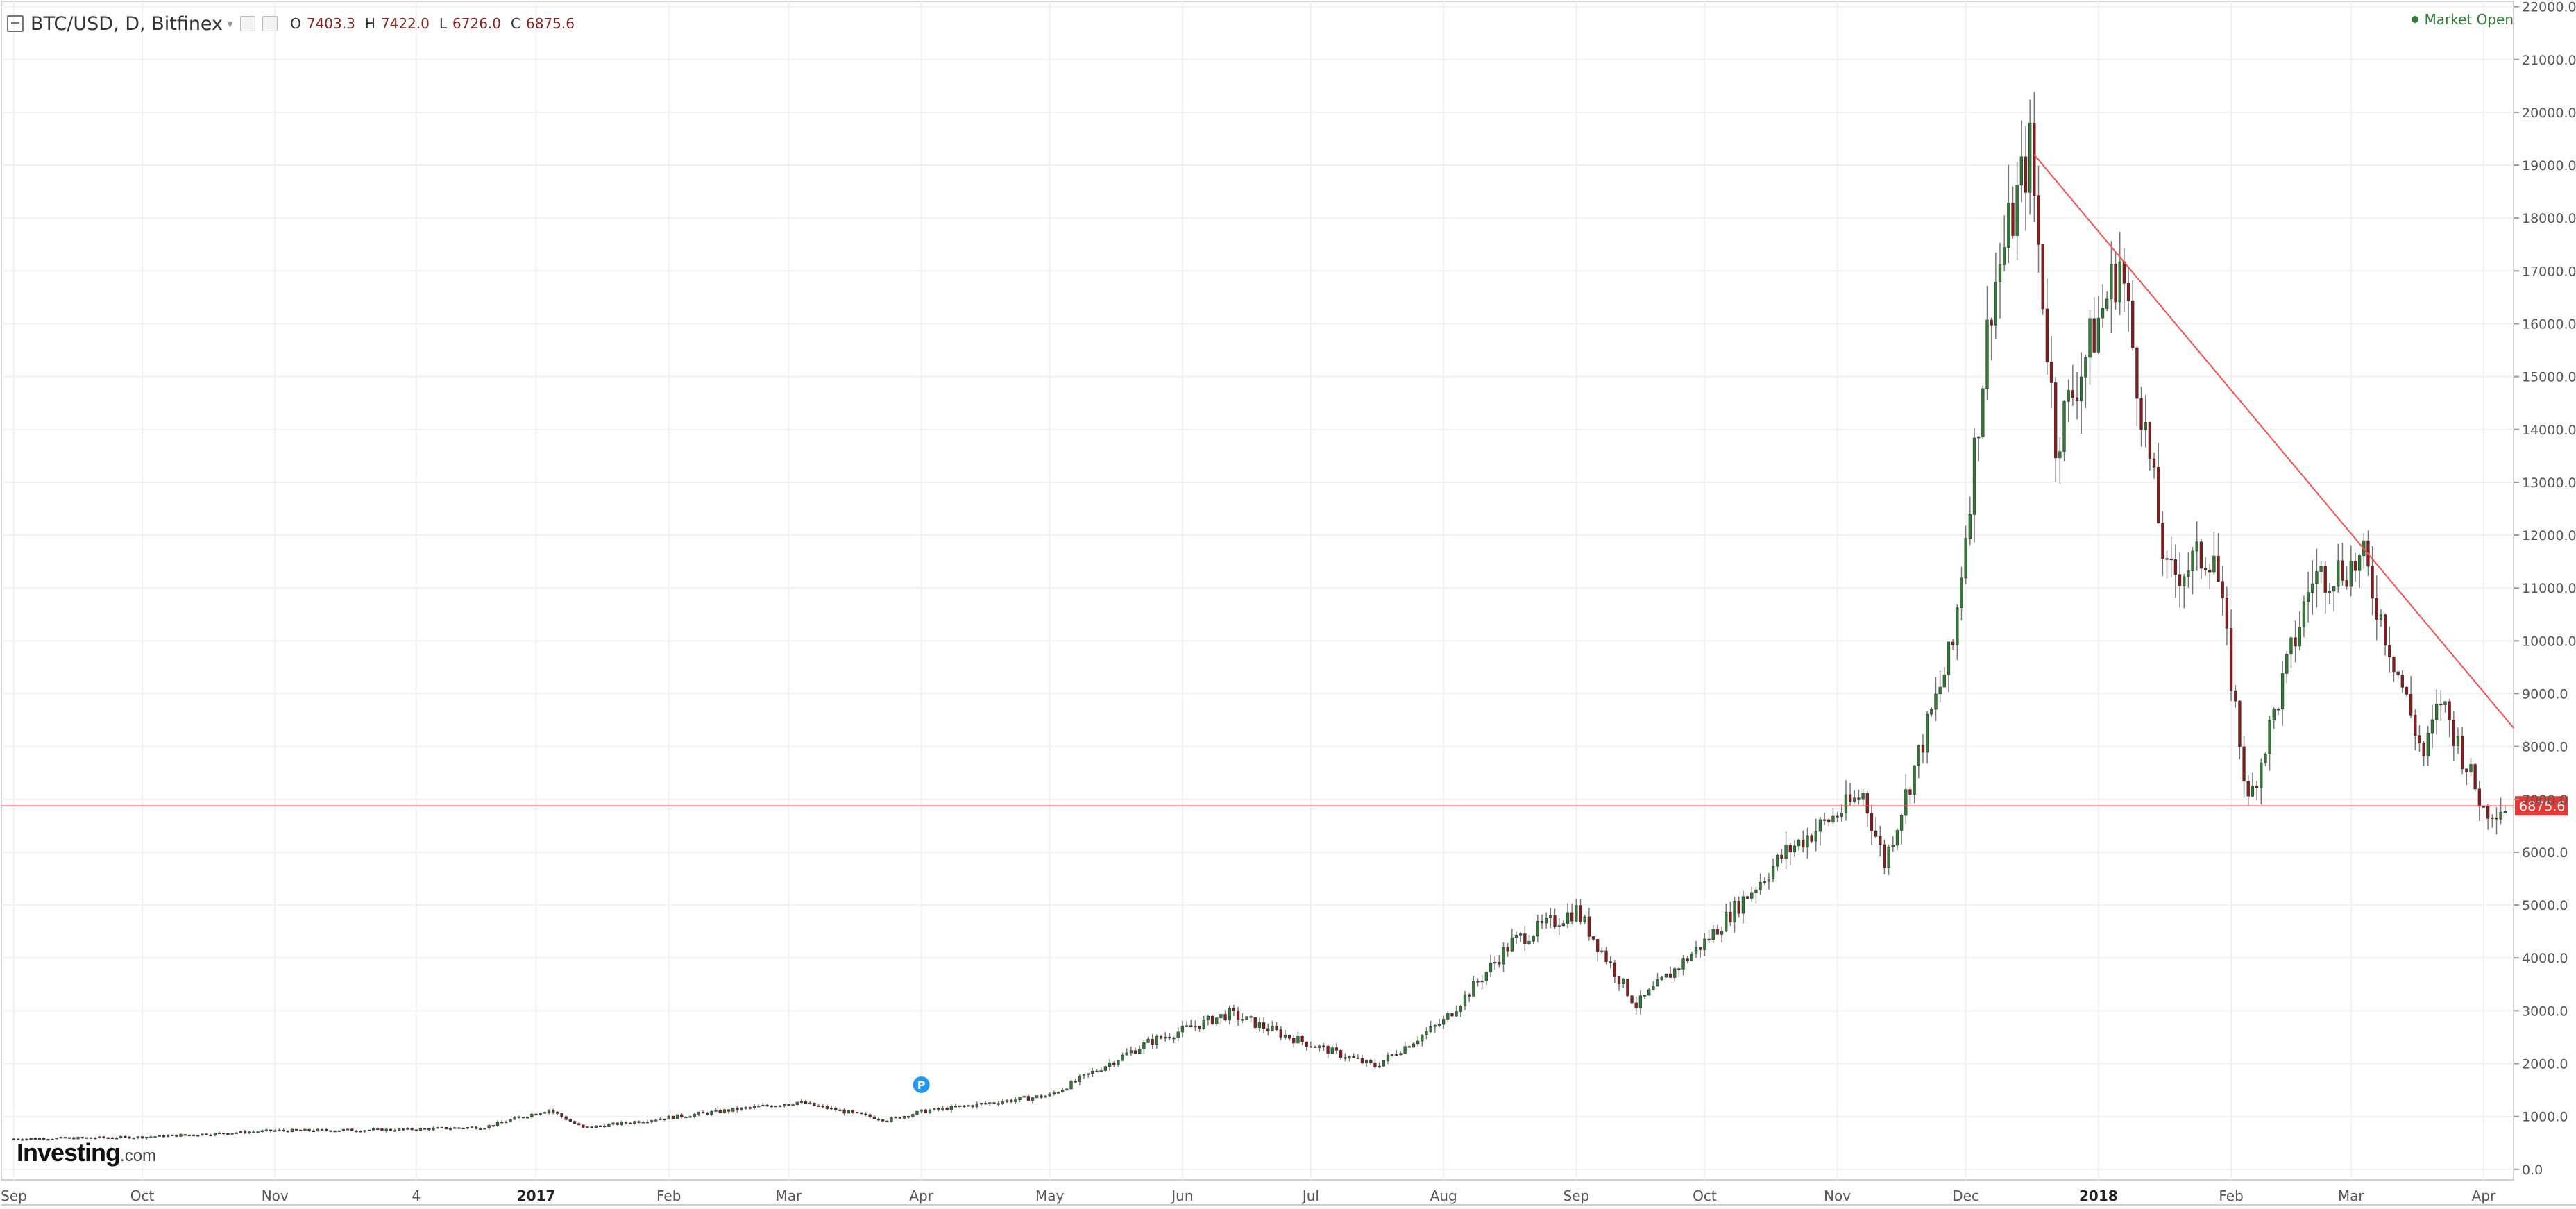 Image resolution: width=2576 pixels, height=1209 pixels. Describe the element at coordinates (921, 1195) in the screenshot. I see `x-tick-label: Apr` at that location.